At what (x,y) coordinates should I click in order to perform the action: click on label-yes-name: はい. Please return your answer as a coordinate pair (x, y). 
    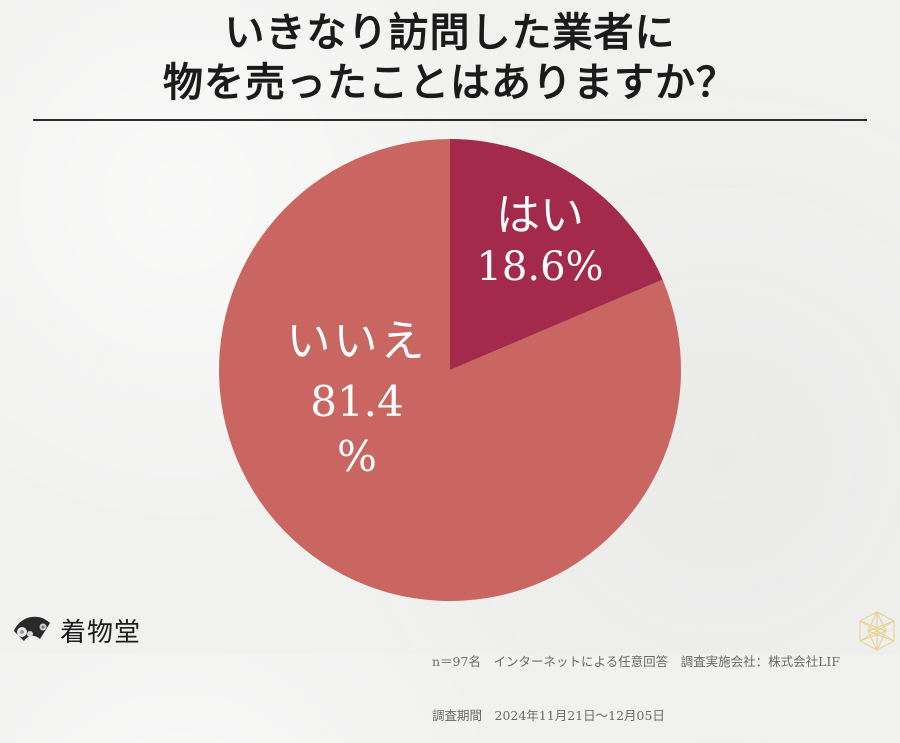
    Looking at the image, I should click on (540, 215).